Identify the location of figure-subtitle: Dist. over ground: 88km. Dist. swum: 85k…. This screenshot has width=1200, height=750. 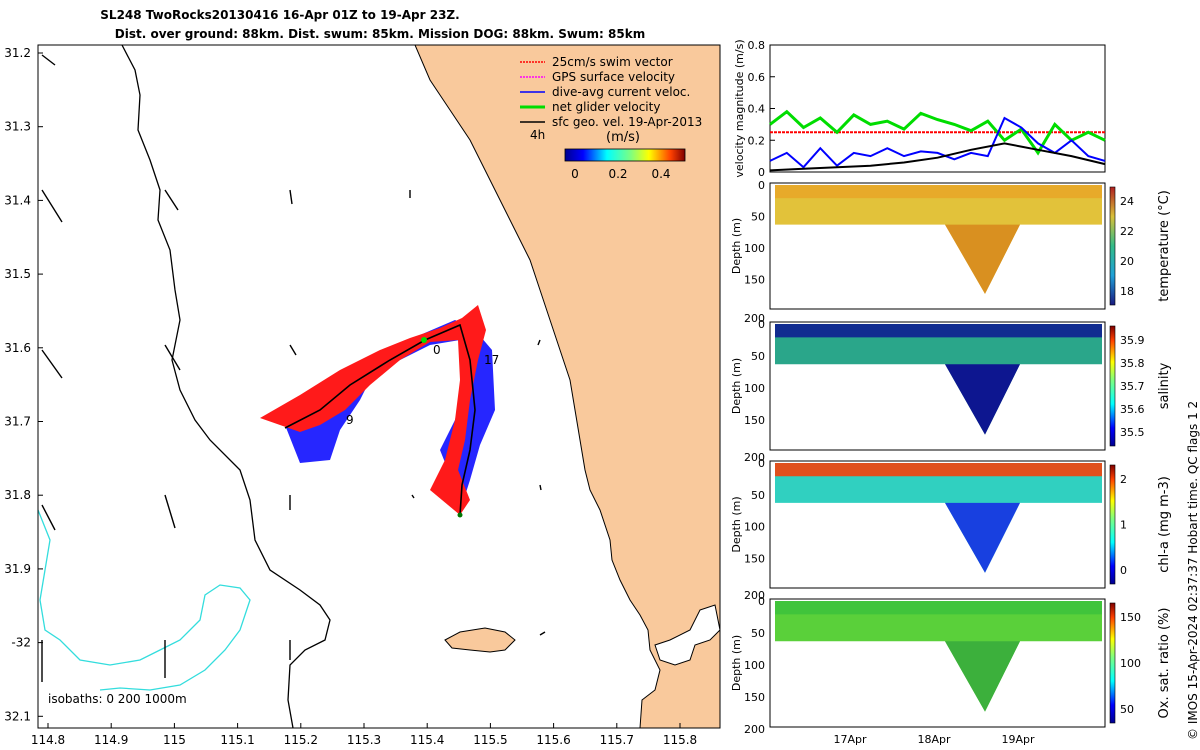
(380, 34).